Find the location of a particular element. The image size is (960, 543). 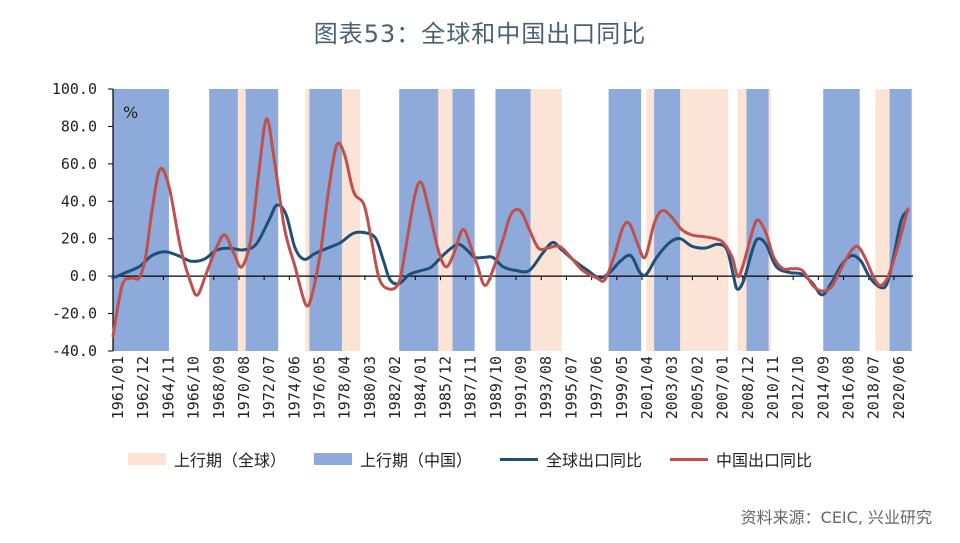

x-tick-label: 1993/08 is located at coordinates (546, 387).